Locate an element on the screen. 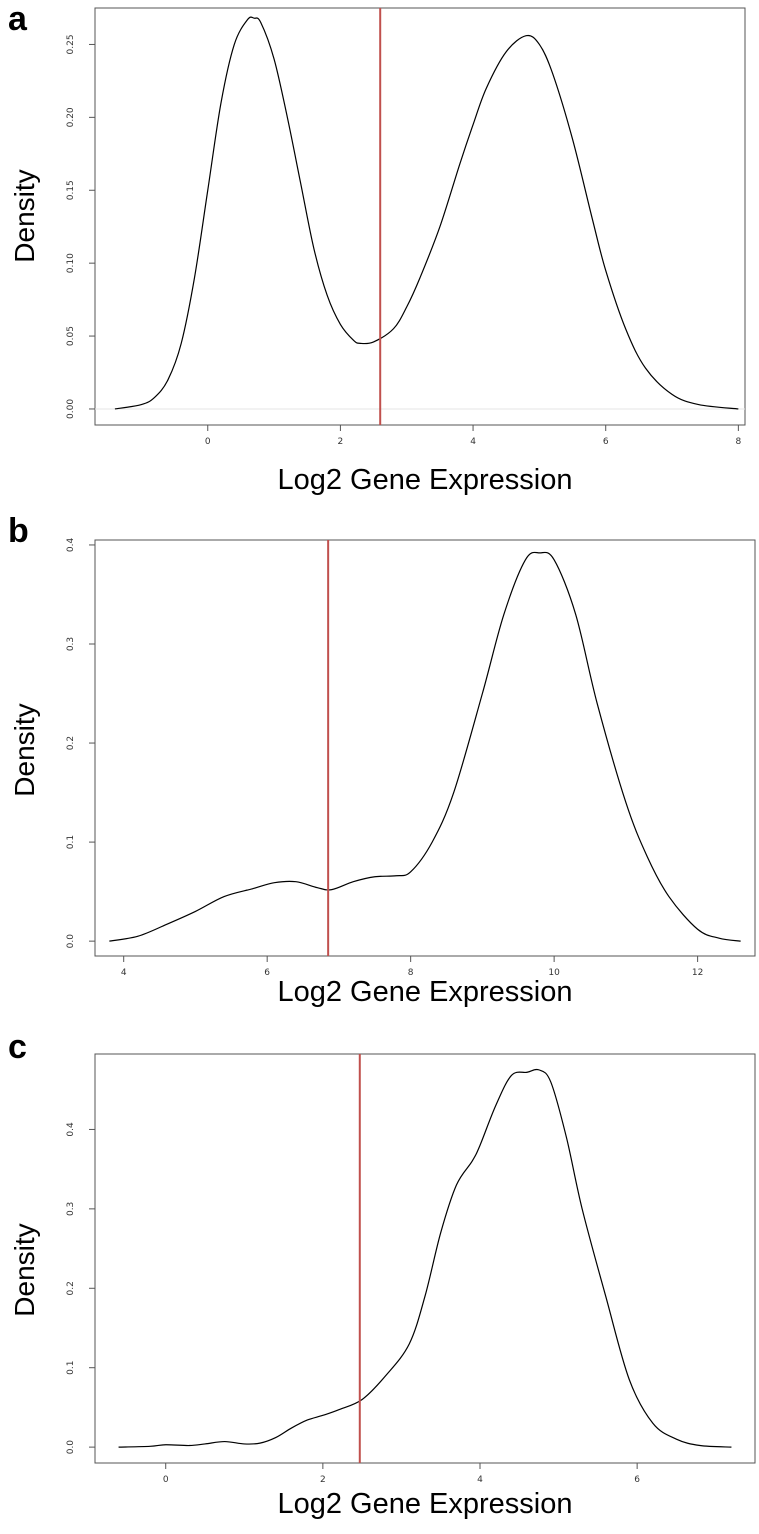 This screenshot has width=759, height=1534. x-tick-label: 10 is located at coordinates (554, 973).